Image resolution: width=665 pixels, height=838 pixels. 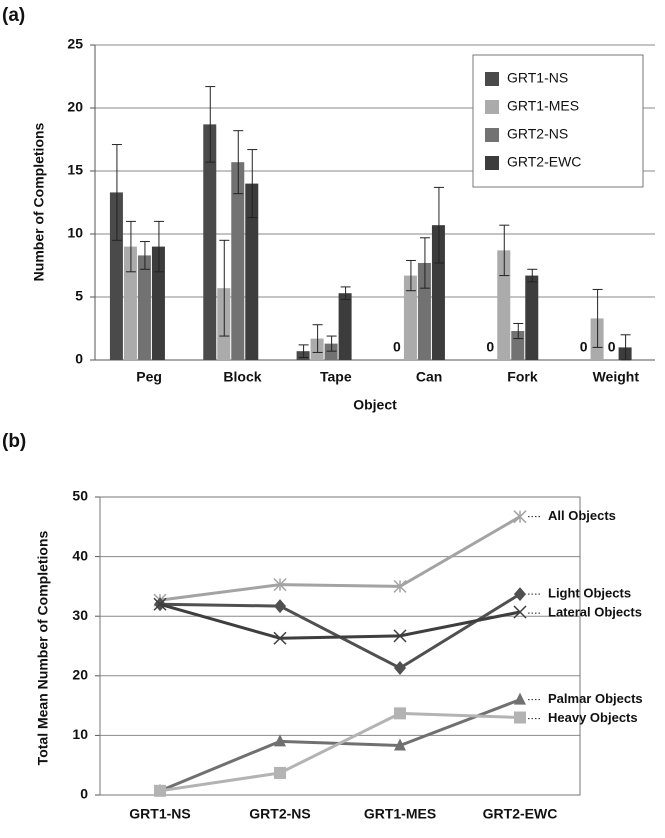 What do you see at coordinates (149, 377) in the screenshot?
I see `x-tick-label: Peg` at bounding box center [149, 377].